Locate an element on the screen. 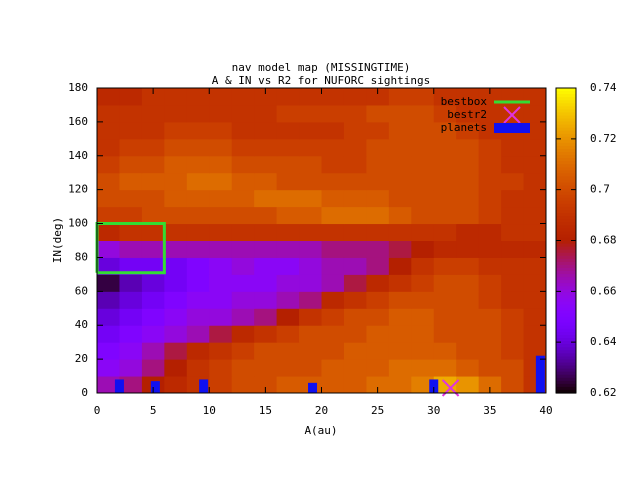  legend-label: bestbox is located at coordinates (464, 101).